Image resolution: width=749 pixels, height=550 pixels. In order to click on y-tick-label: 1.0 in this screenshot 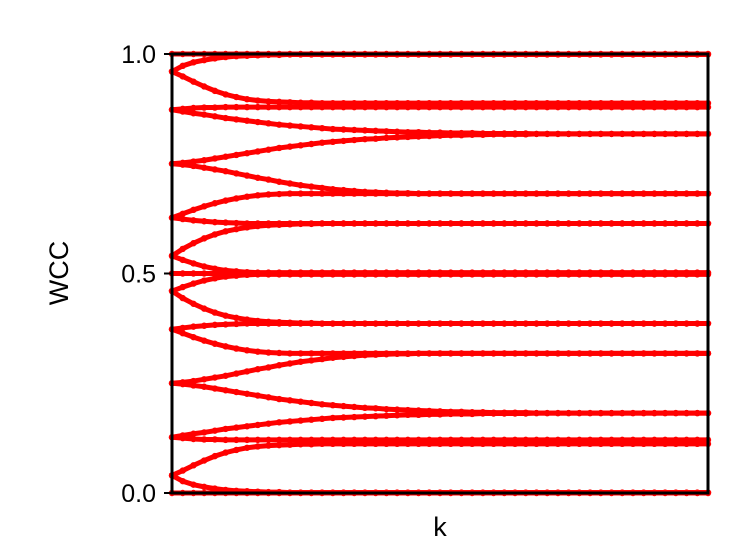, I will do `click(138, 55)`.